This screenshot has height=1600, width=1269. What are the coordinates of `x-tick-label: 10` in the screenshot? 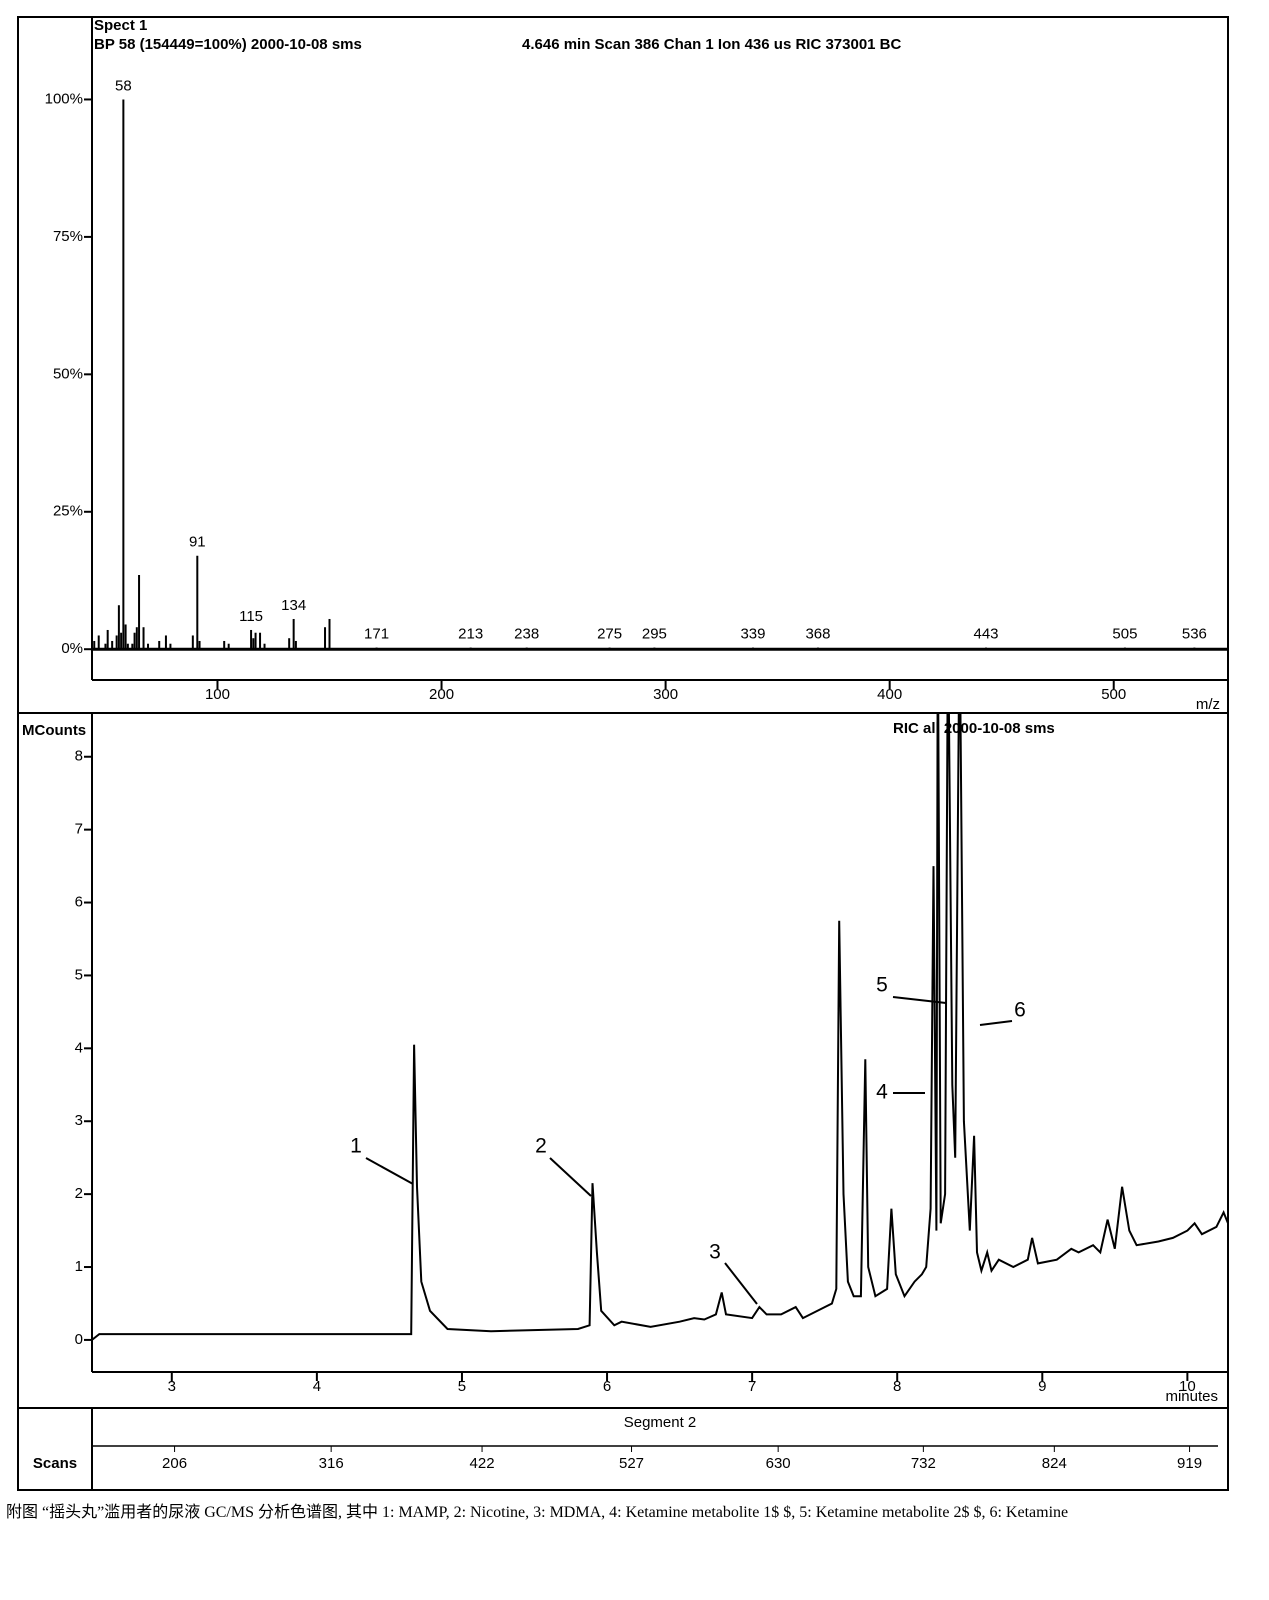 It's located at (1187, 1386).